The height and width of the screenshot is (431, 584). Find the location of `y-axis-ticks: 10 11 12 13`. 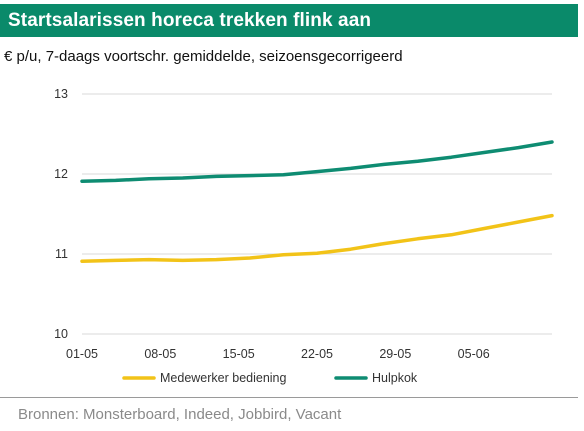

y-axis-ticks: 10 11 12 13 is located at coordinates (61, 214).